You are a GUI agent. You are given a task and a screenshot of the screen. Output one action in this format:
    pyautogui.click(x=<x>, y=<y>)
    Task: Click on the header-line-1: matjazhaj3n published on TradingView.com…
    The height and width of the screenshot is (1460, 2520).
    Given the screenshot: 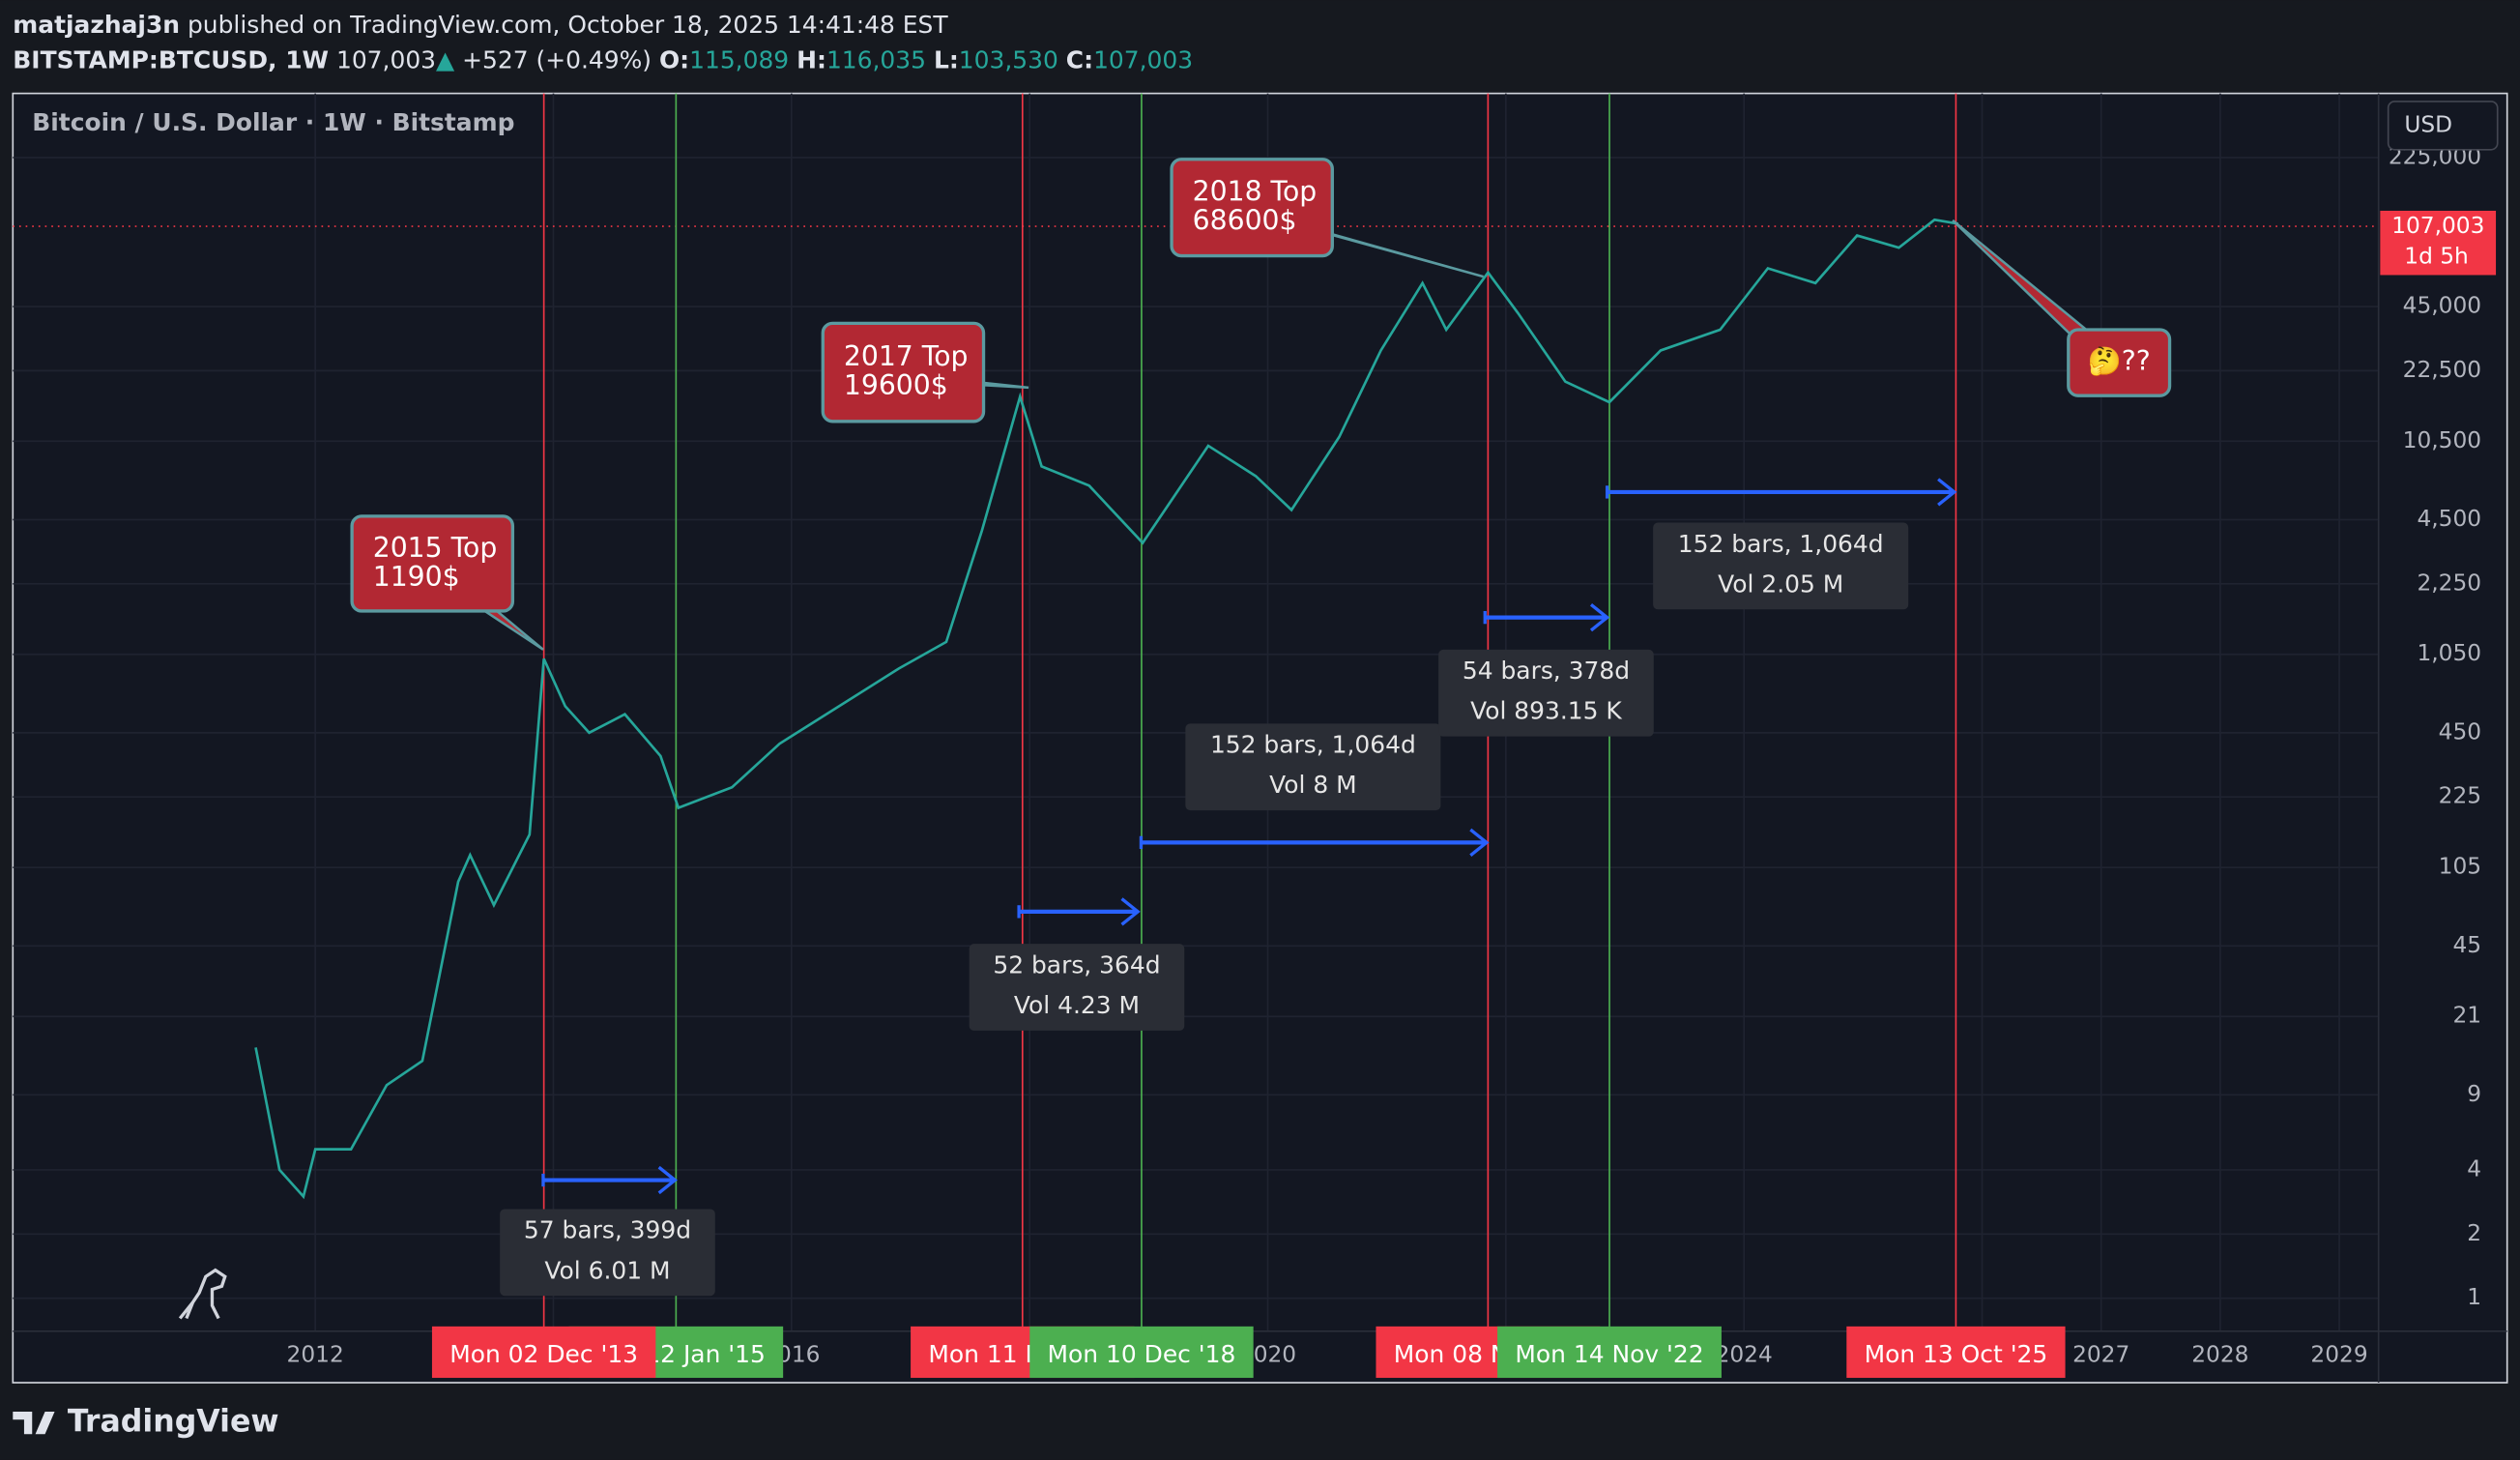 What is the action you would take?
    pyautogui.click(x=481, y=25)
    